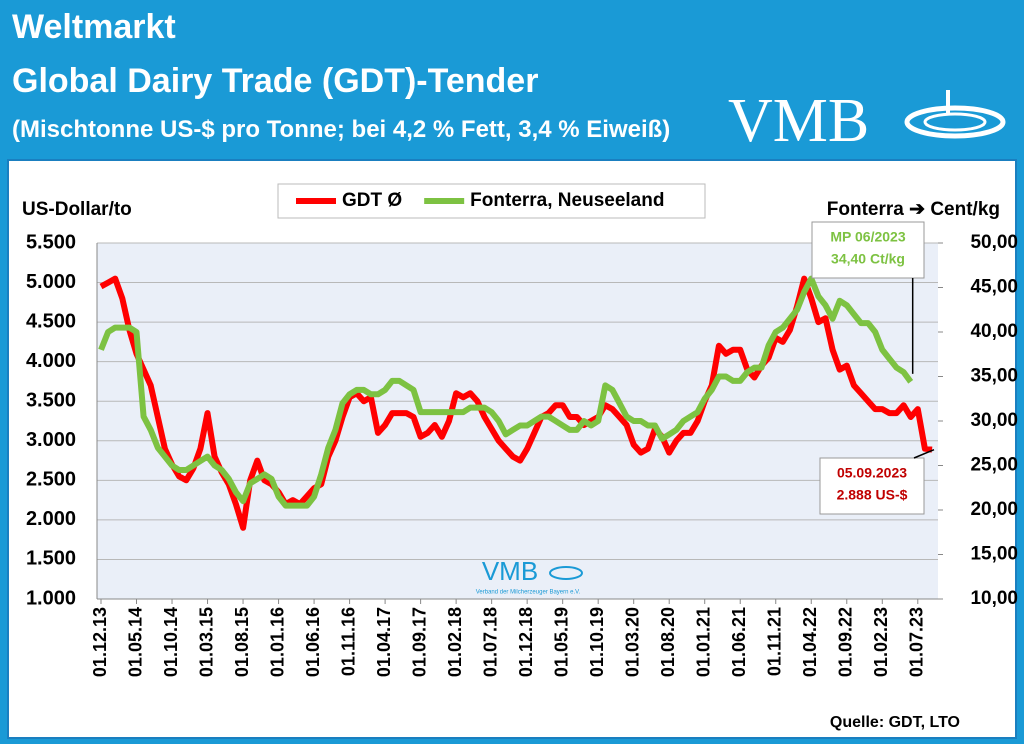 Image resolution: width=1024 pixels, height=744 pixels. I want to click on y-tick-label: 5.500, so click(51, 242).